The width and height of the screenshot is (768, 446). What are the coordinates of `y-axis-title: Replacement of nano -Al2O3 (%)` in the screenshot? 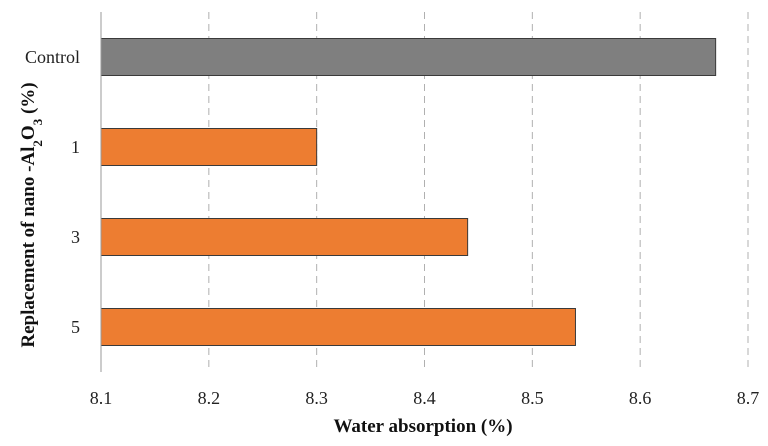 It's located at (31, 214).